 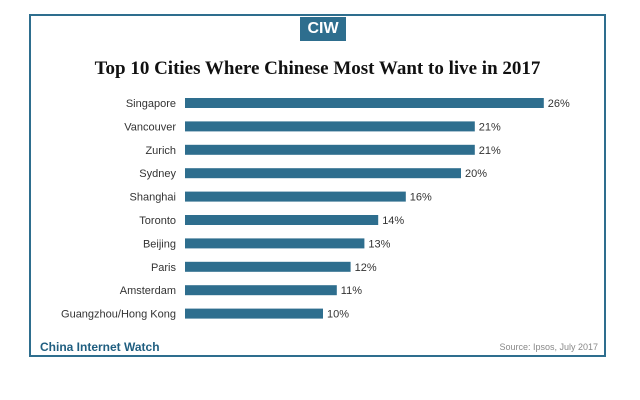 What do you see at coordinates (421, 198) in the screenshot?
I see `value-label: 16%` at bounding box center [421, 198].